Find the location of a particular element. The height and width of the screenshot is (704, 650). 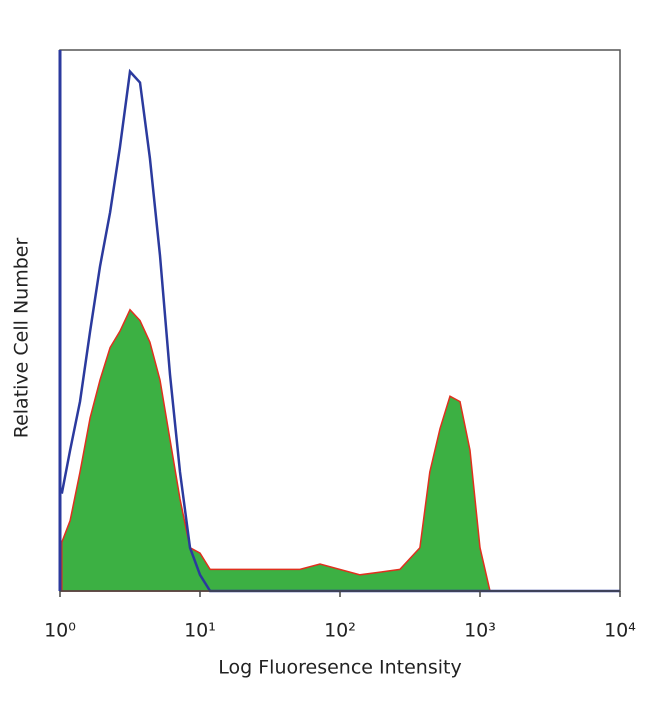

x-tick-label: 10¹ is located at coordinates (200, 631).